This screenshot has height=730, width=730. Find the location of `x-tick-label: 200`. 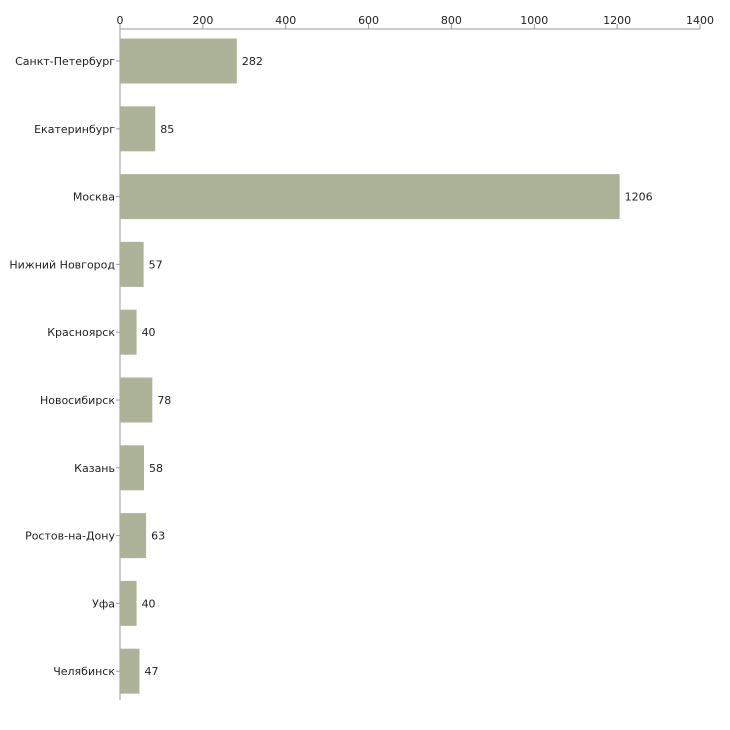

x-tick-label: 200 is located at coordinates (202, 20).